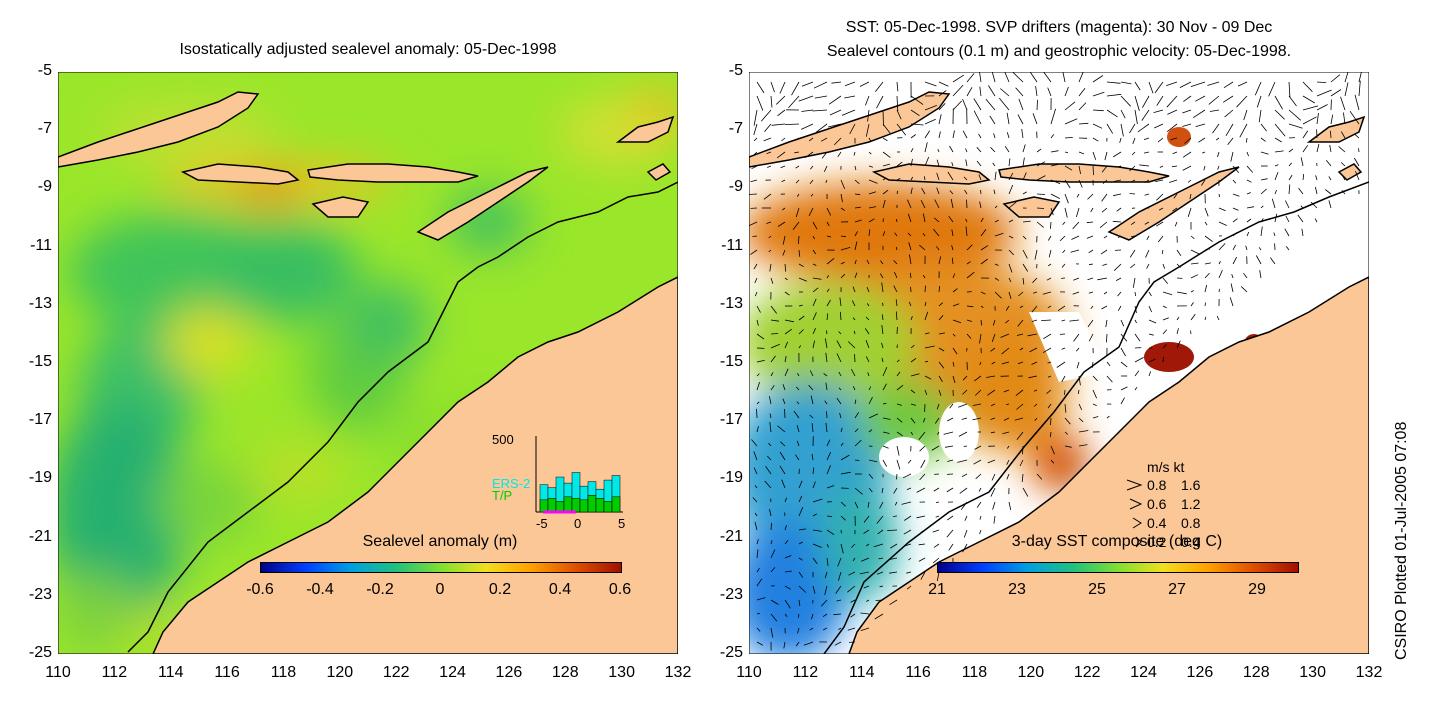 The width and height of the screenshot is (1440, 720). I want to click on inset-xtick-5: 5, so click(621, 523).